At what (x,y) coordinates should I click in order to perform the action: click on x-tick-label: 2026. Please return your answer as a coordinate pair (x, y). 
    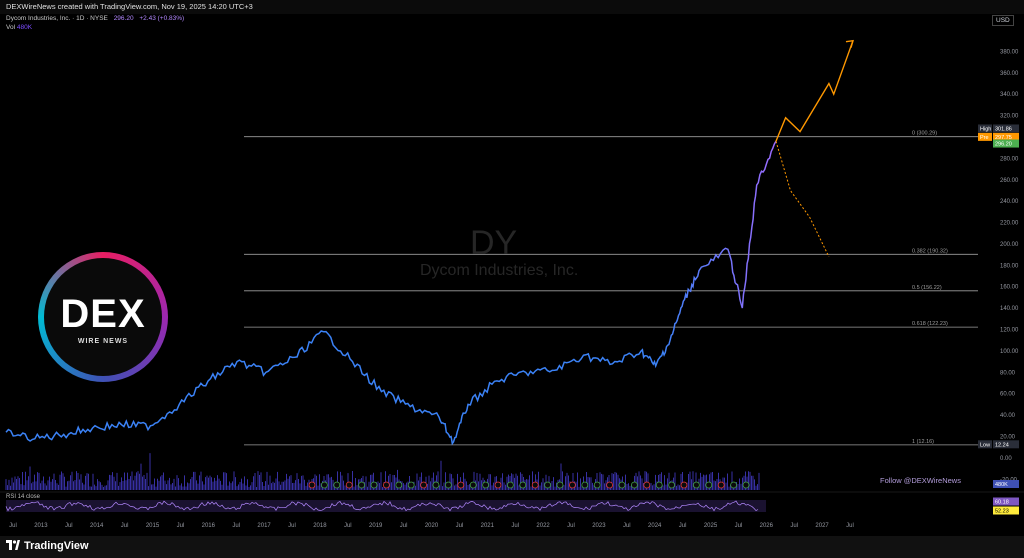
    Looking at the image, I should click on (767, 526).